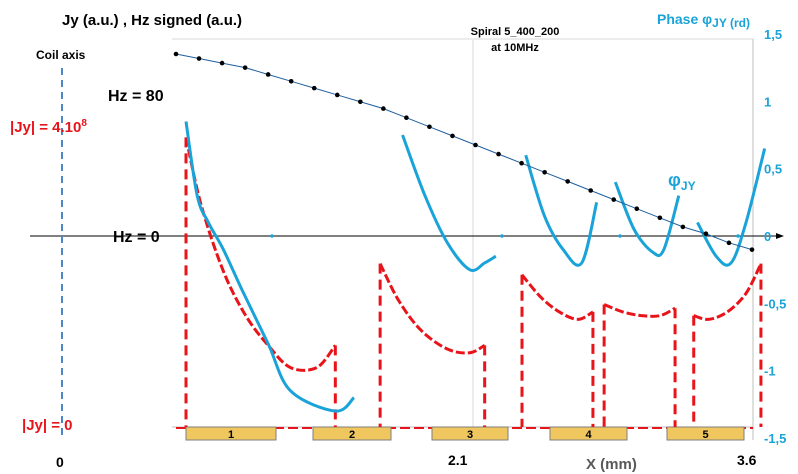  What do you see at coordinates (731, 23) in the screenshot?
I see `y2-axis-title-sub: JY (rd)` at bounding box center [731, 23].